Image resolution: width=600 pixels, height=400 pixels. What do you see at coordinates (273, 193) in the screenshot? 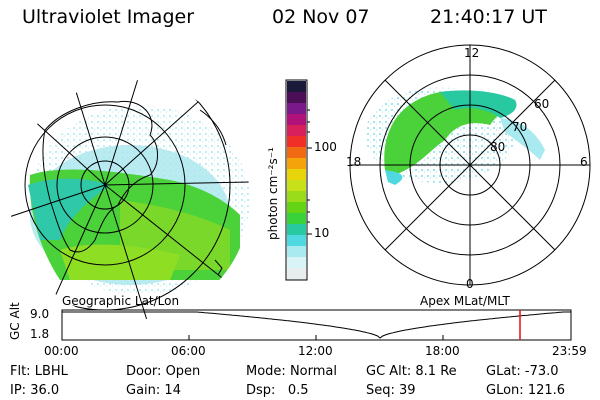
I see `colorbar-unit-label: photon cm⁻²s⁻¹` at bounding box center [273, 193].